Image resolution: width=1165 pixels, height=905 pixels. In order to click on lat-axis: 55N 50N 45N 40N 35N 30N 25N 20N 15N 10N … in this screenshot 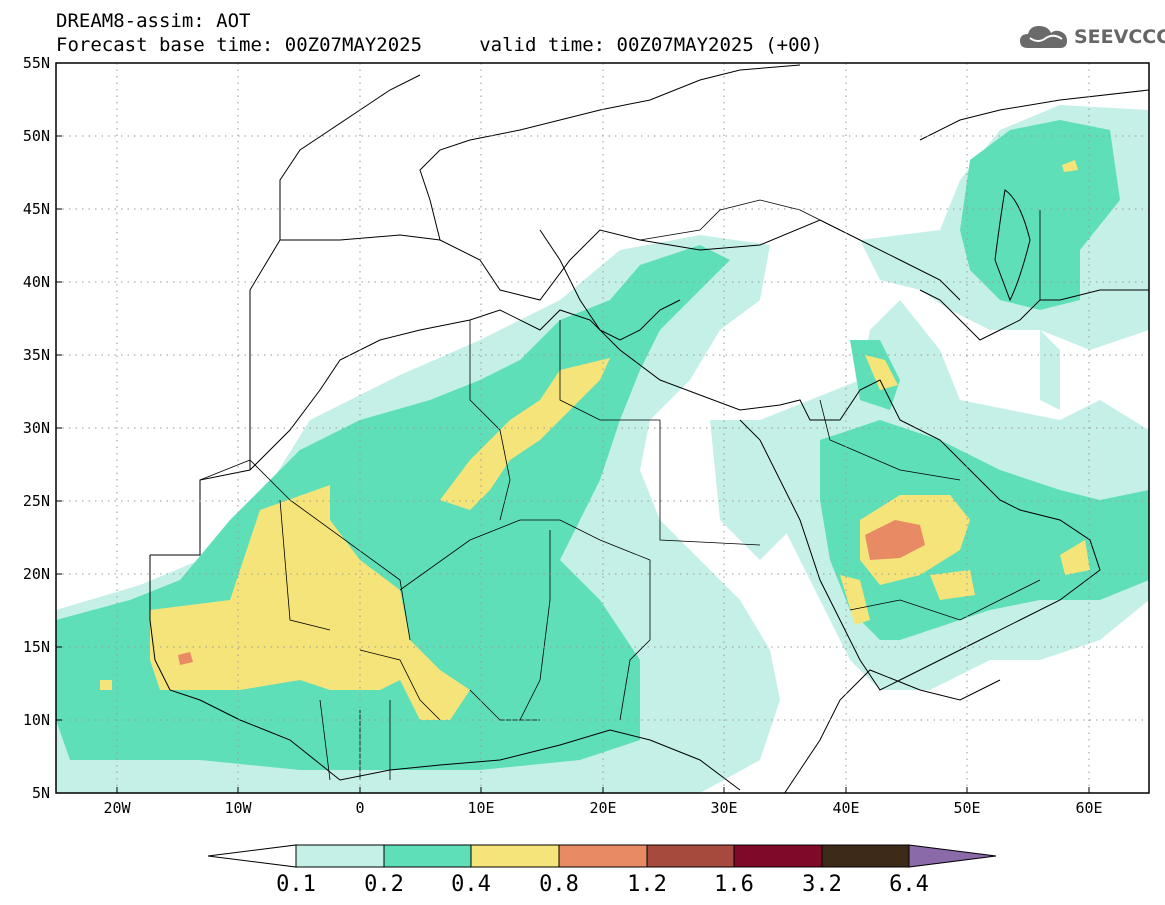, I will do `click(36, 428)`.